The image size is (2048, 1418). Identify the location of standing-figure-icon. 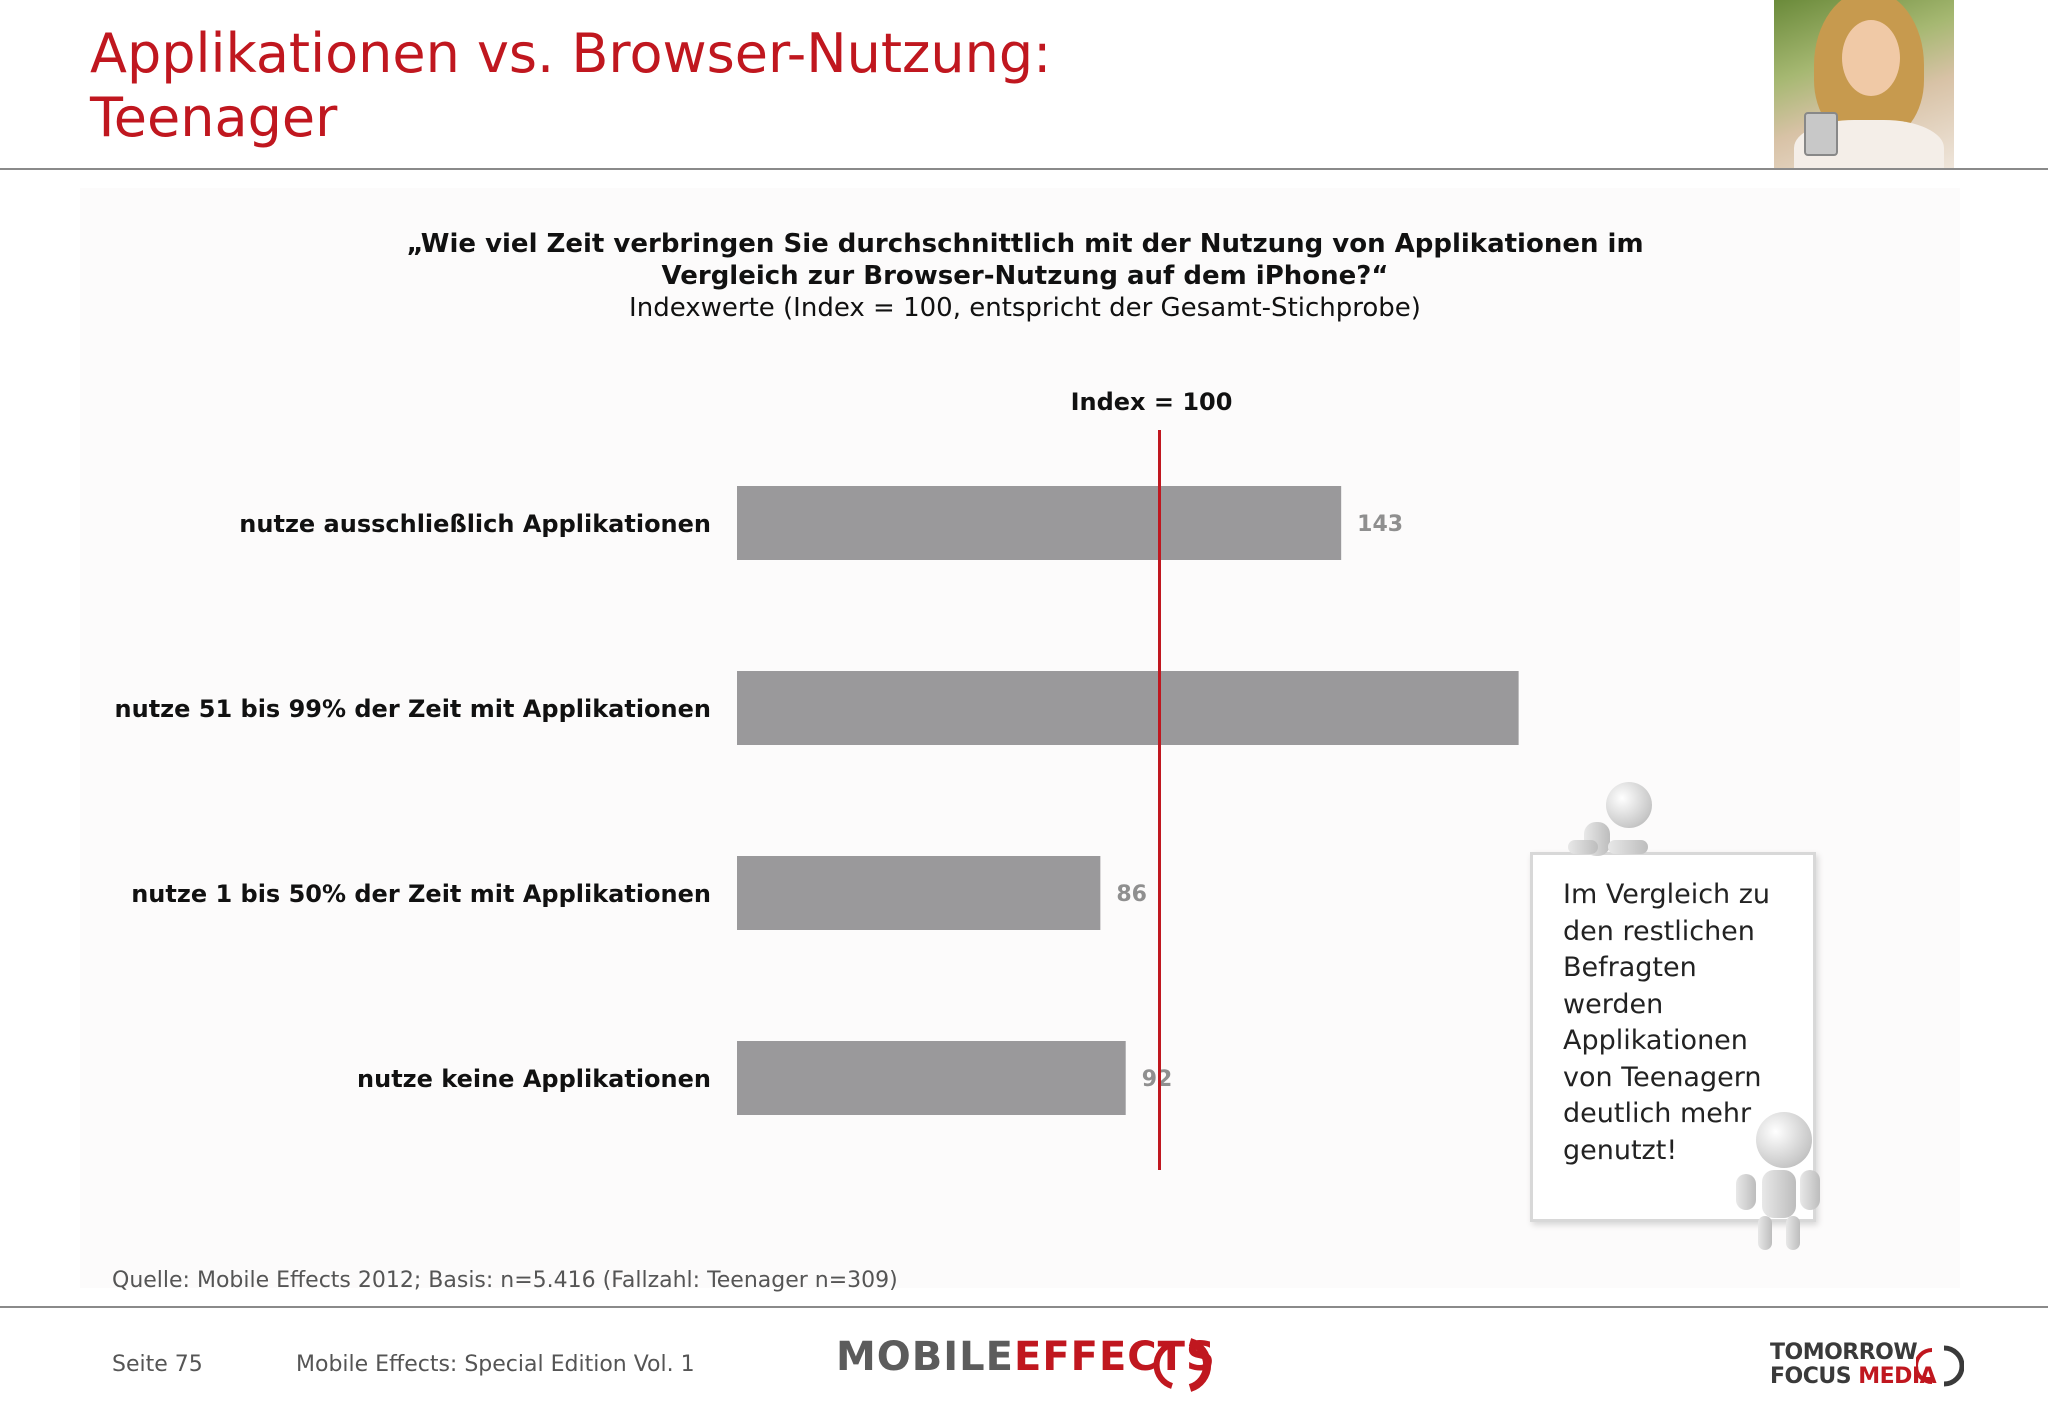
(1778, 1182).